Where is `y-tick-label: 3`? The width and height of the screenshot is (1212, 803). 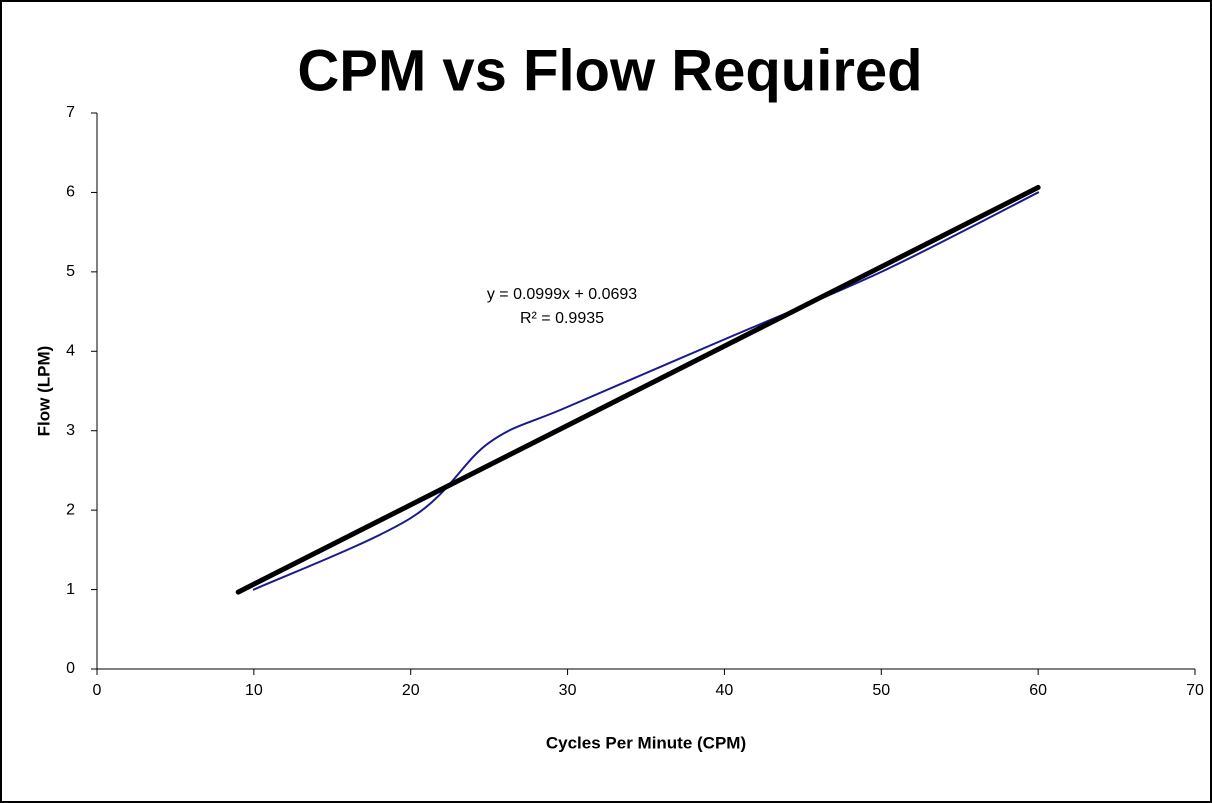 y-tick-label: 3 is located at coordinates (70, 430).